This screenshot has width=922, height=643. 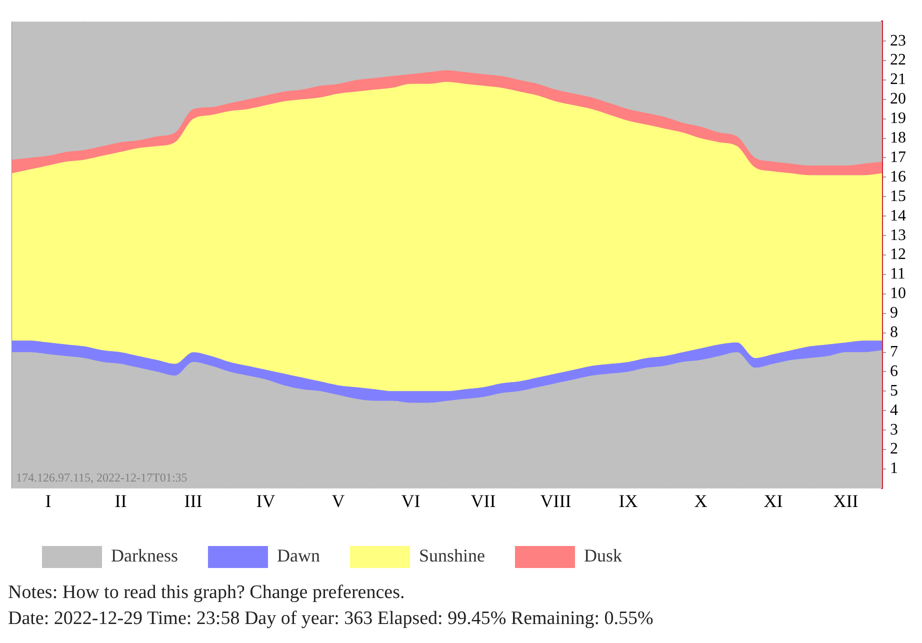 What do you see at coordinates (266, 500) in the screenshot?
I see `x-tick-label: IV` at bounding box center [266, 500].